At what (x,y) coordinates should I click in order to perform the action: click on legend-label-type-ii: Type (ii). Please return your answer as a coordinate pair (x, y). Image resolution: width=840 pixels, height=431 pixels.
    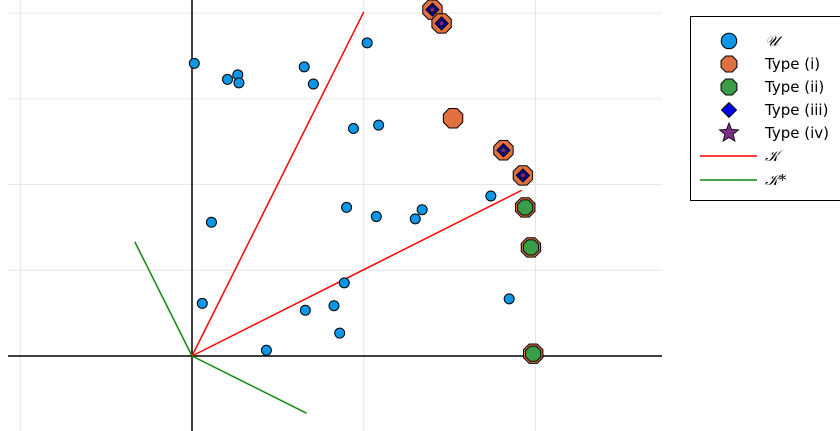
    Looking at the image, I should click on (794, 87).